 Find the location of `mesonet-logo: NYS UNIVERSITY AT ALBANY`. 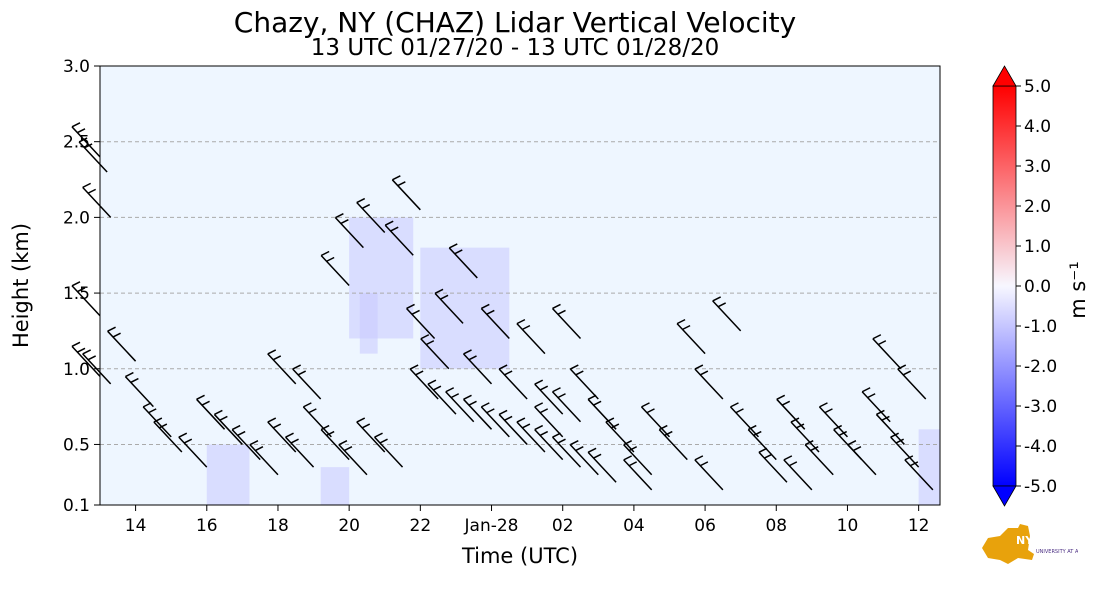

mesonet-logo: NYS UNIVERSITY AT ALBANY is located at coordinates (1037, 544).